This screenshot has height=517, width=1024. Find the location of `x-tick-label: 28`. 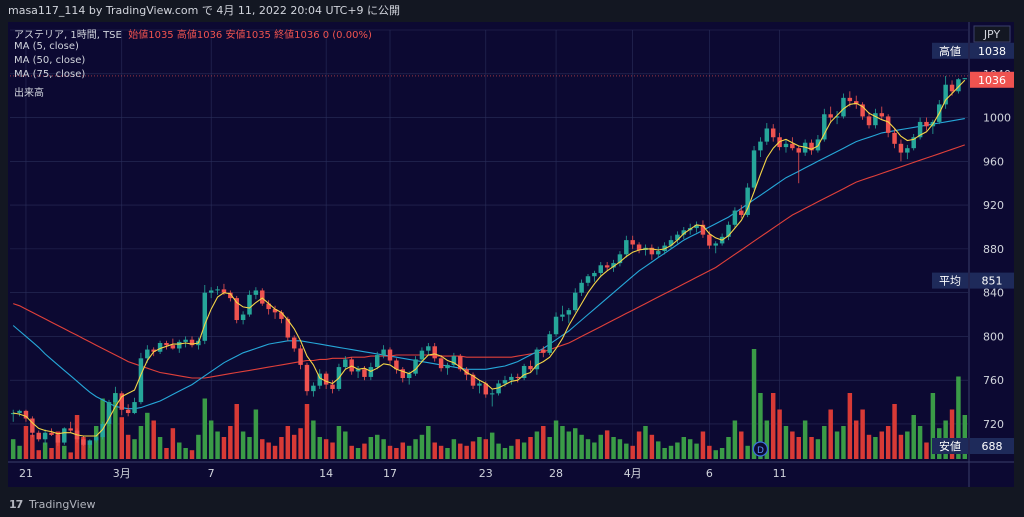

x-tick-label: 28 is located at coordinates (556, 473).